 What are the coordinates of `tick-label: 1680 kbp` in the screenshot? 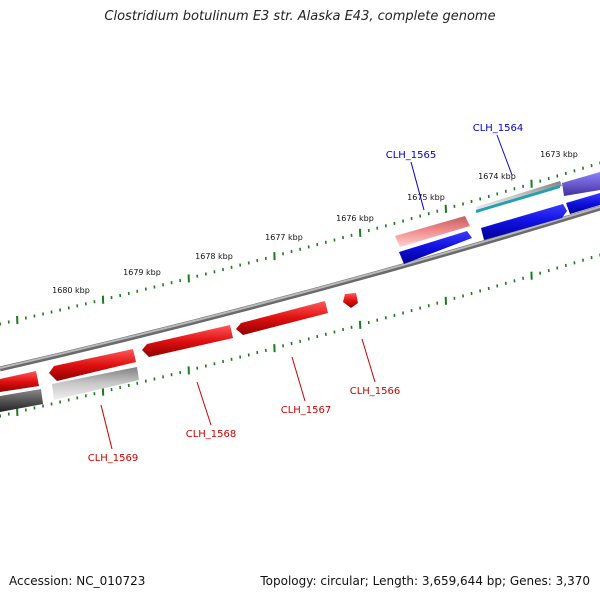 It's located at (71, 290).